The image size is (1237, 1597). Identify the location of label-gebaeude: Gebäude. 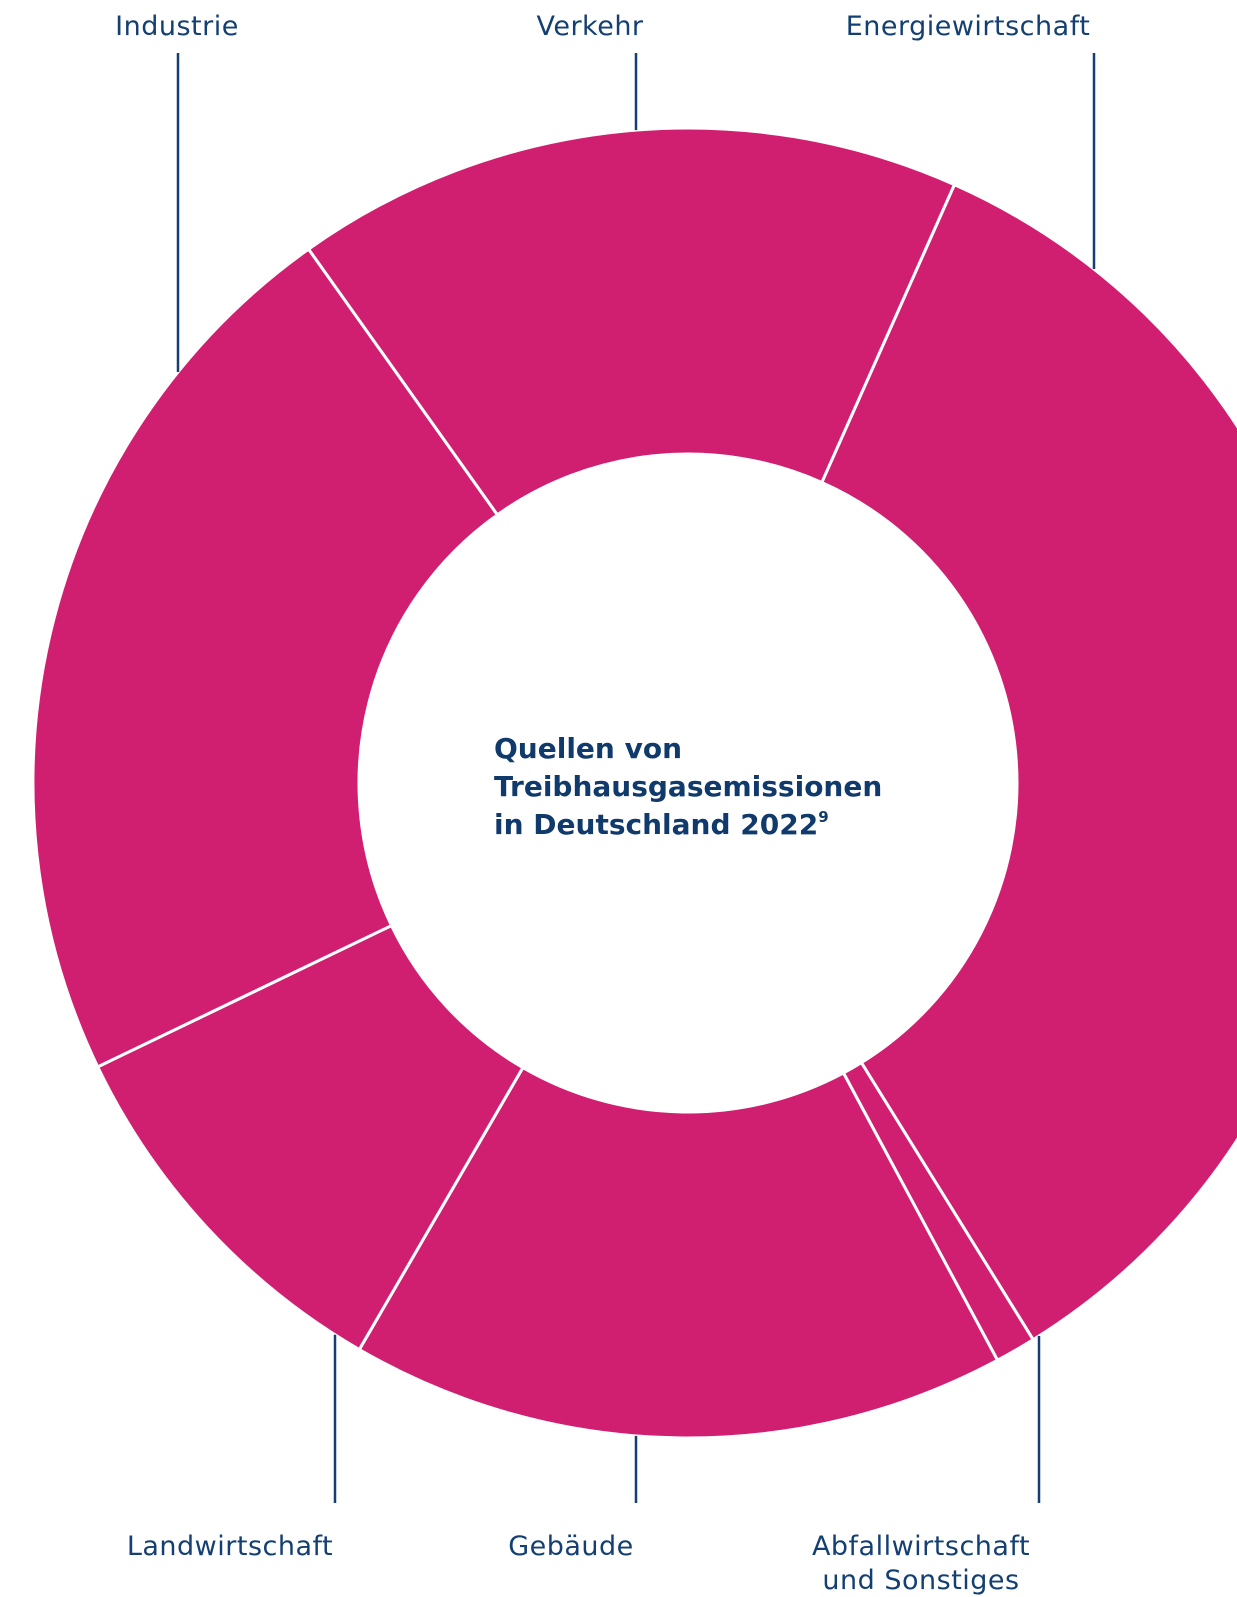
(571, 1546).